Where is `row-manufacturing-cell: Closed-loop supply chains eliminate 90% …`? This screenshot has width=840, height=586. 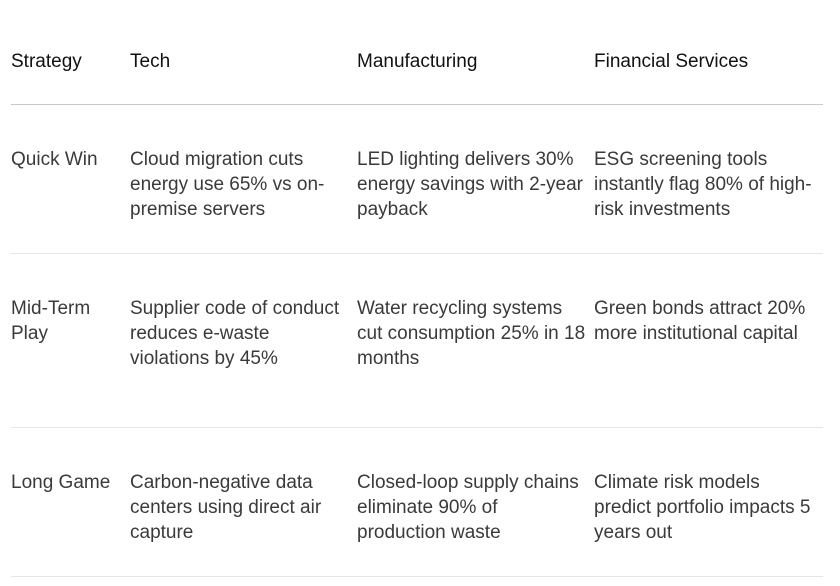 row-manufacturing-cell: Closed-loop supply chains eliminate 90% … is located at coordinates (475, 502).